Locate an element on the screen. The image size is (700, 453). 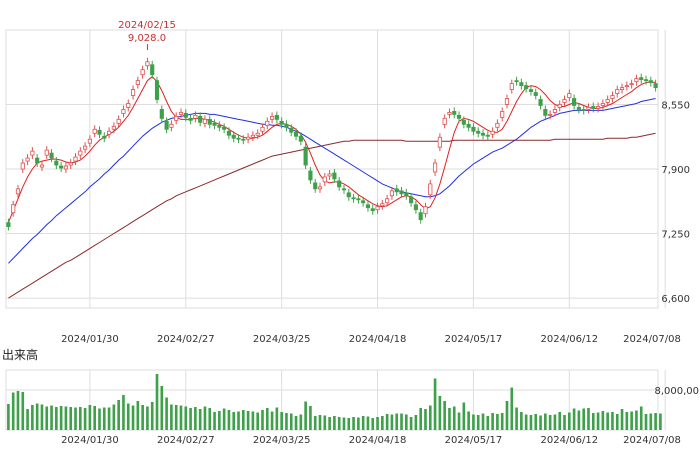
price-y-tick-label: 8,550 is located at coordinates (675, 105).